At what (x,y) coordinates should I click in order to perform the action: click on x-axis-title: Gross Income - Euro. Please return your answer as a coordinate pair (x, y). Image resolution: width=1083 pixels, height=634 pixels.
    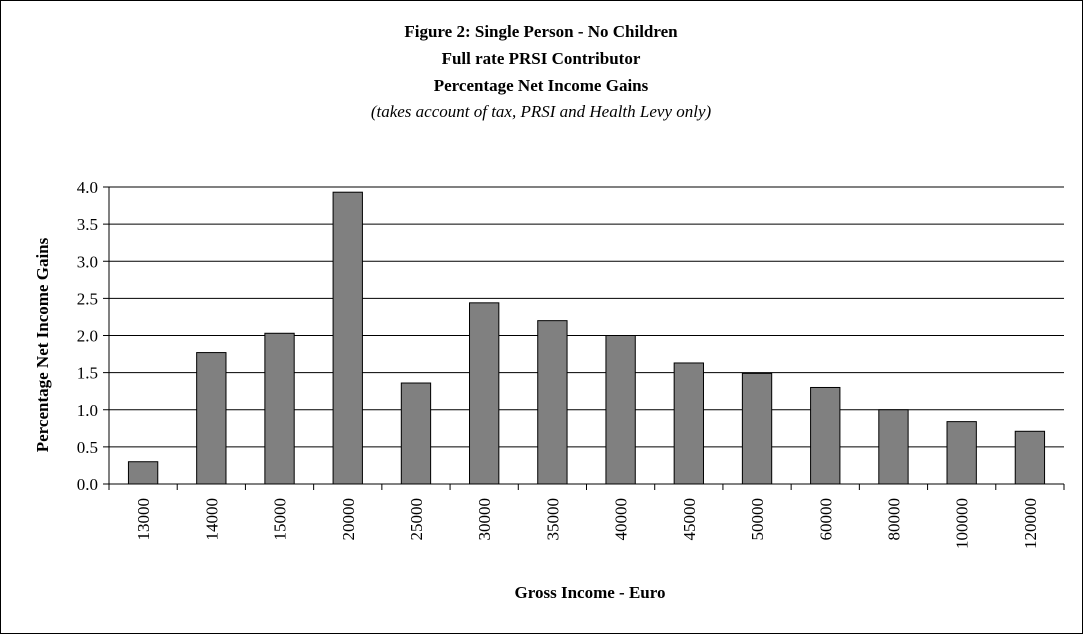
    Looking at the image, I should click on (590, 592).